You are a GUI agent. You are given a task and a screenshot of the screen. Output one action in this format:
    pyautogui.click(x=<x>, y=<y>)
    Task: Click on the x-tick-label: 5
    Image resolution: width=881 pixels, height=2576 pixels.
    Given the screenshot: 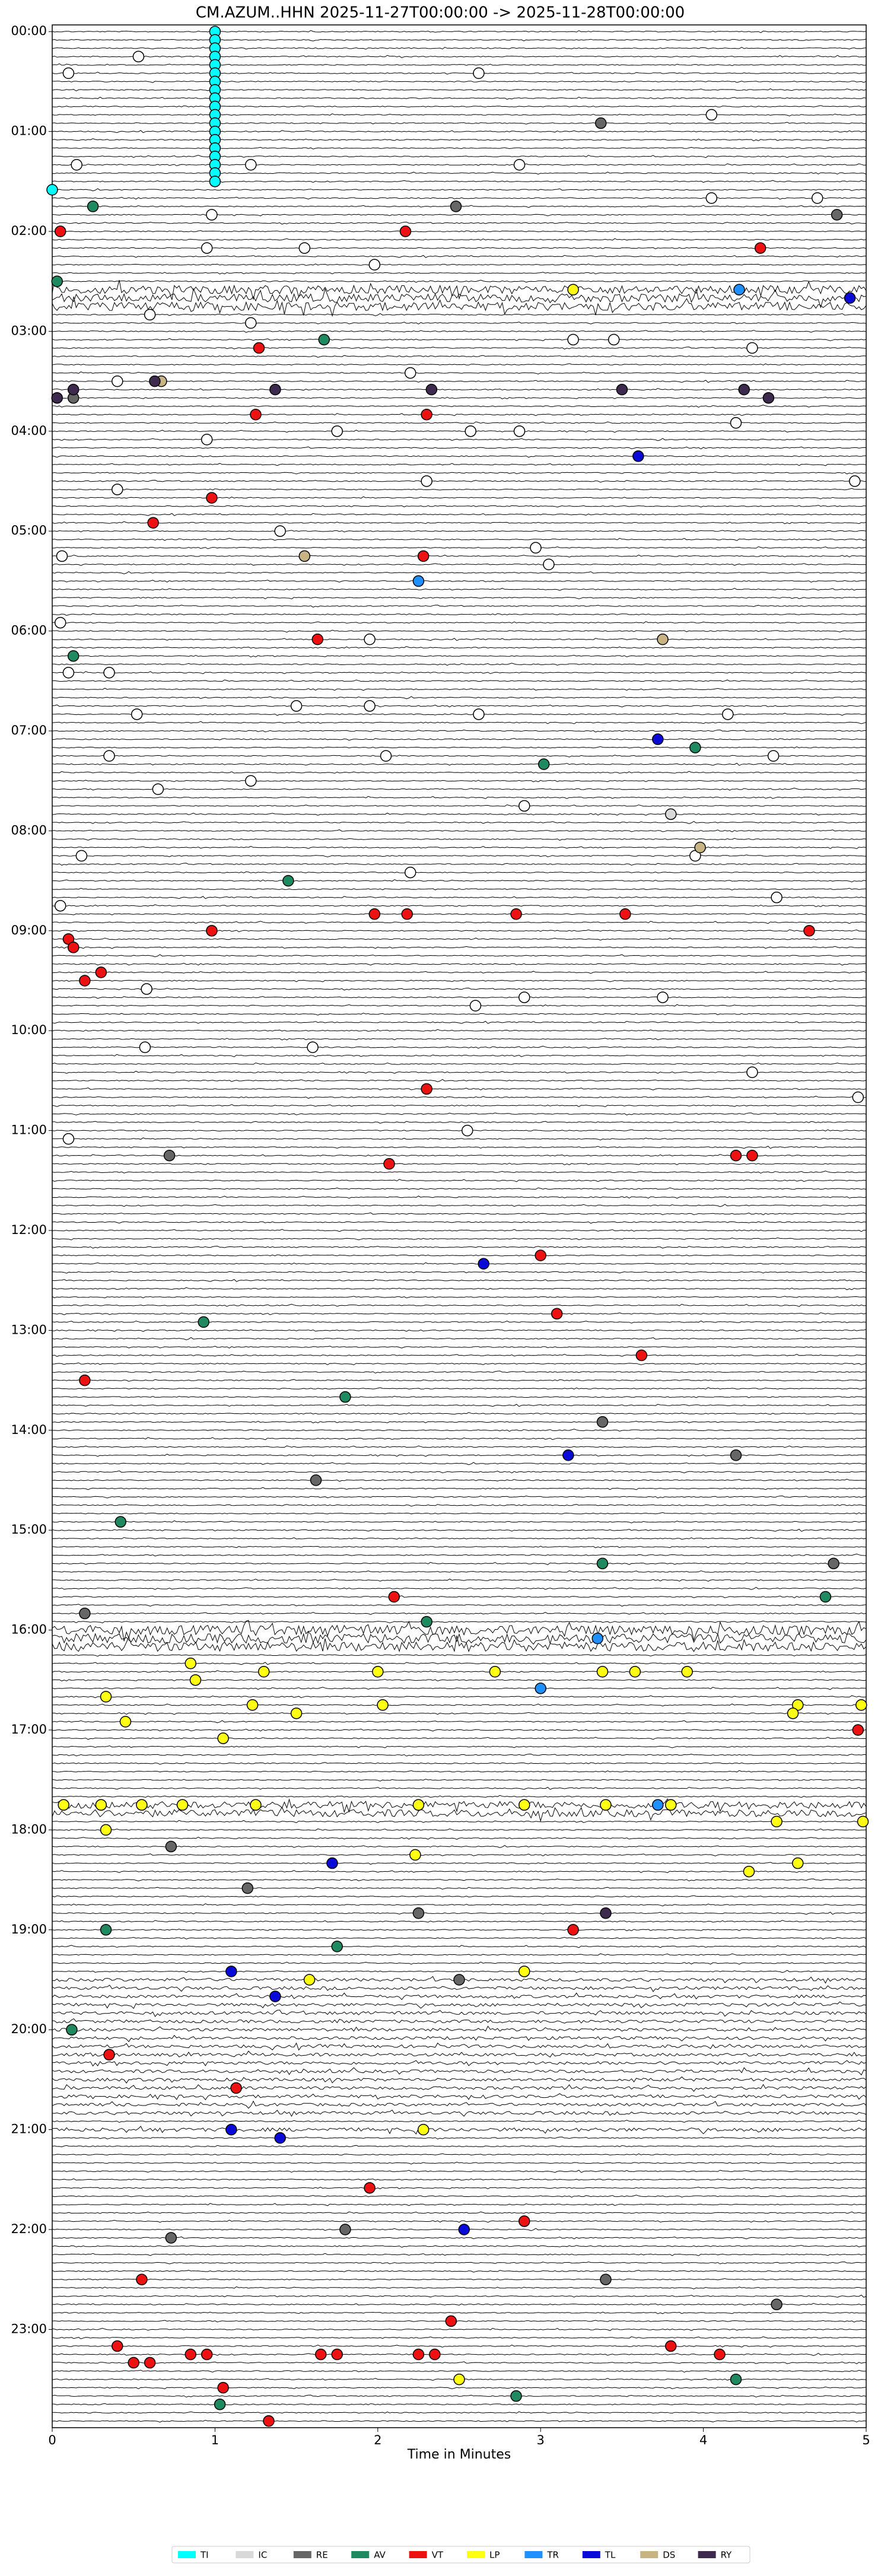 What is the action you would take?
    pyautogui.click(x=866, y=2440)
    